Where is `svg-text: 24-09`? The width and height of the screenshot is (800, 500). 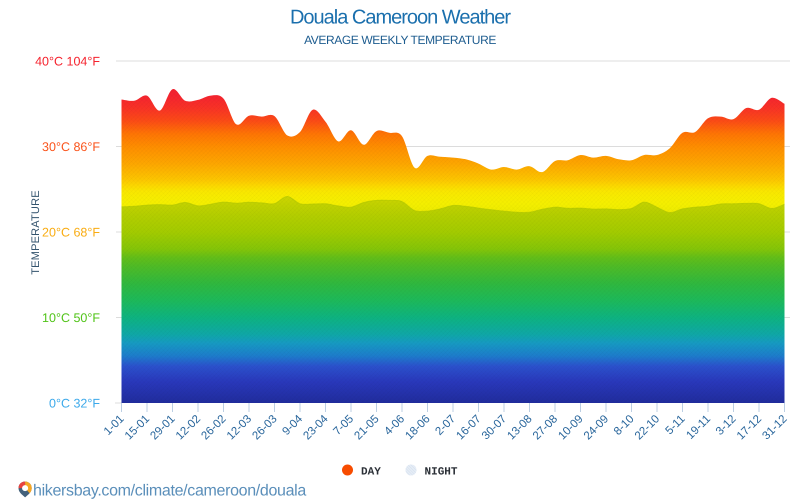
svg-text: 24-09 is located at coordinates (596, 427).